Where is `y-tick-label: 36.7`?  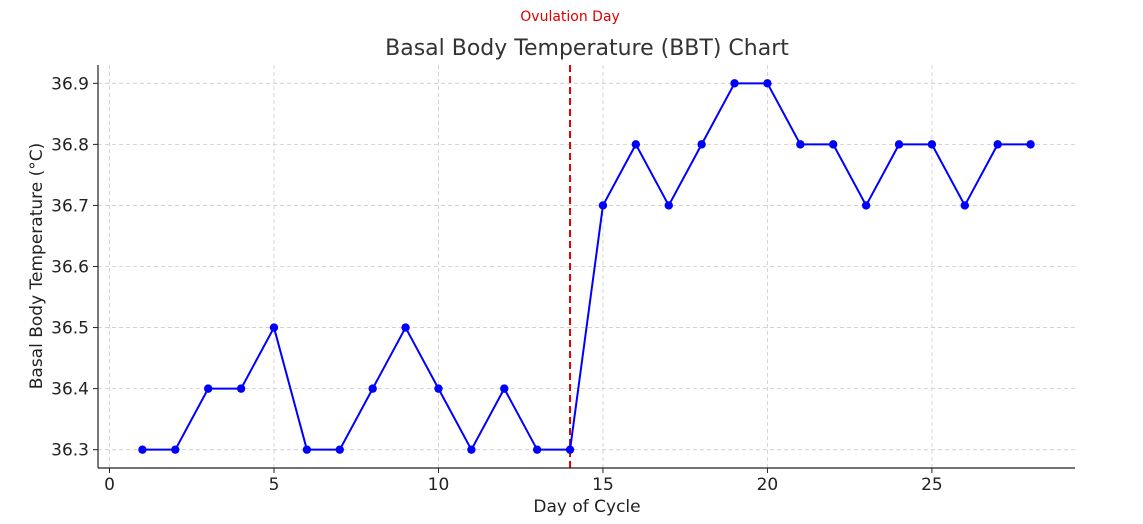
y-tick-label: 36.7 is located at coordinates (70, 206).